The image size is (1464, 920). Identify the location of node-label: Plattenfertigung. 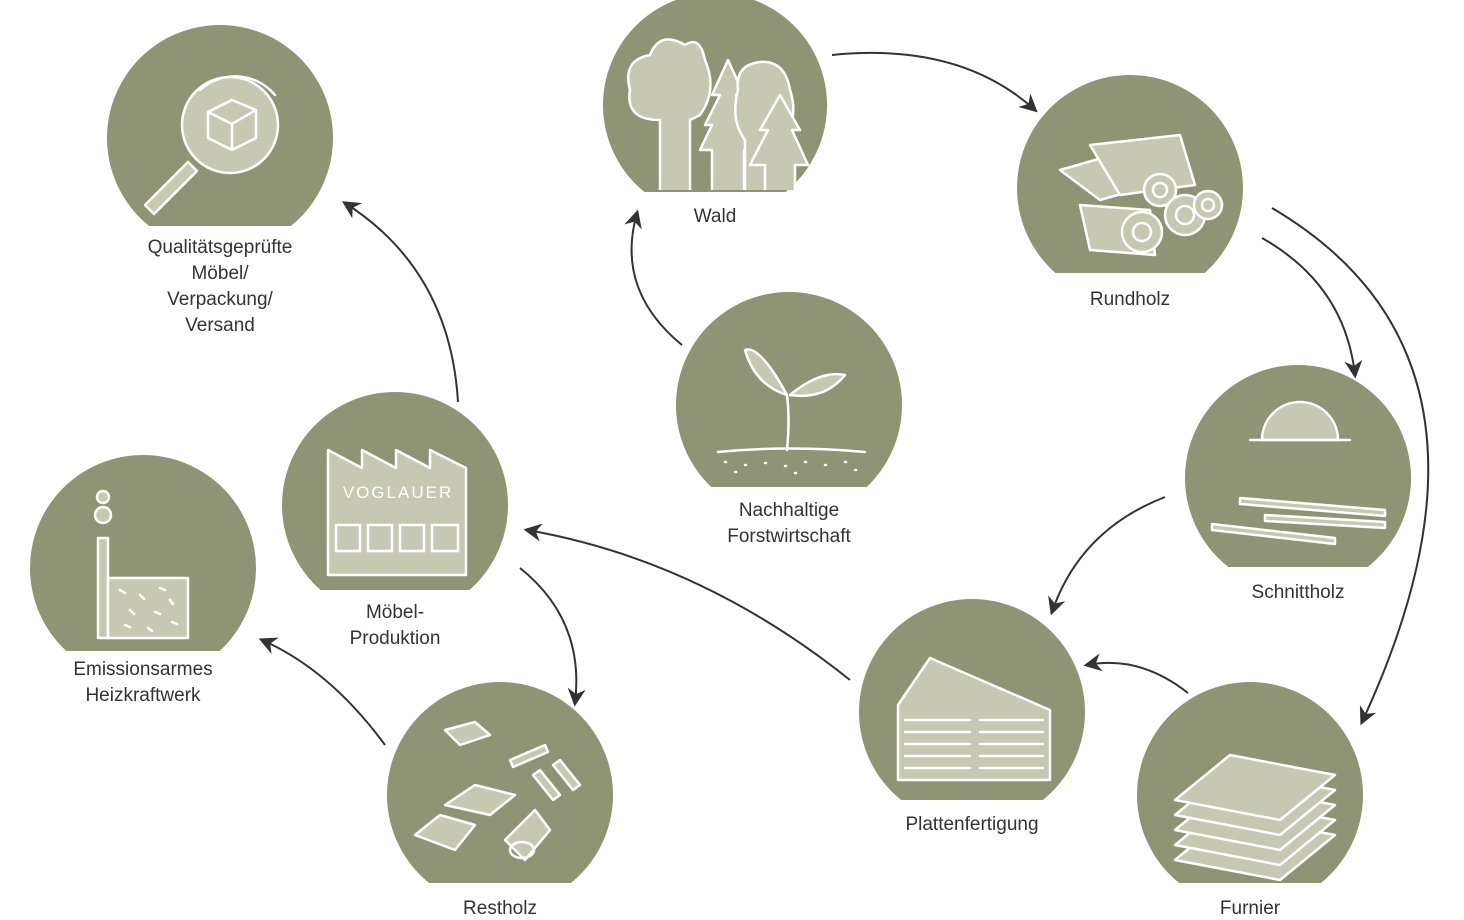
(971, 824).